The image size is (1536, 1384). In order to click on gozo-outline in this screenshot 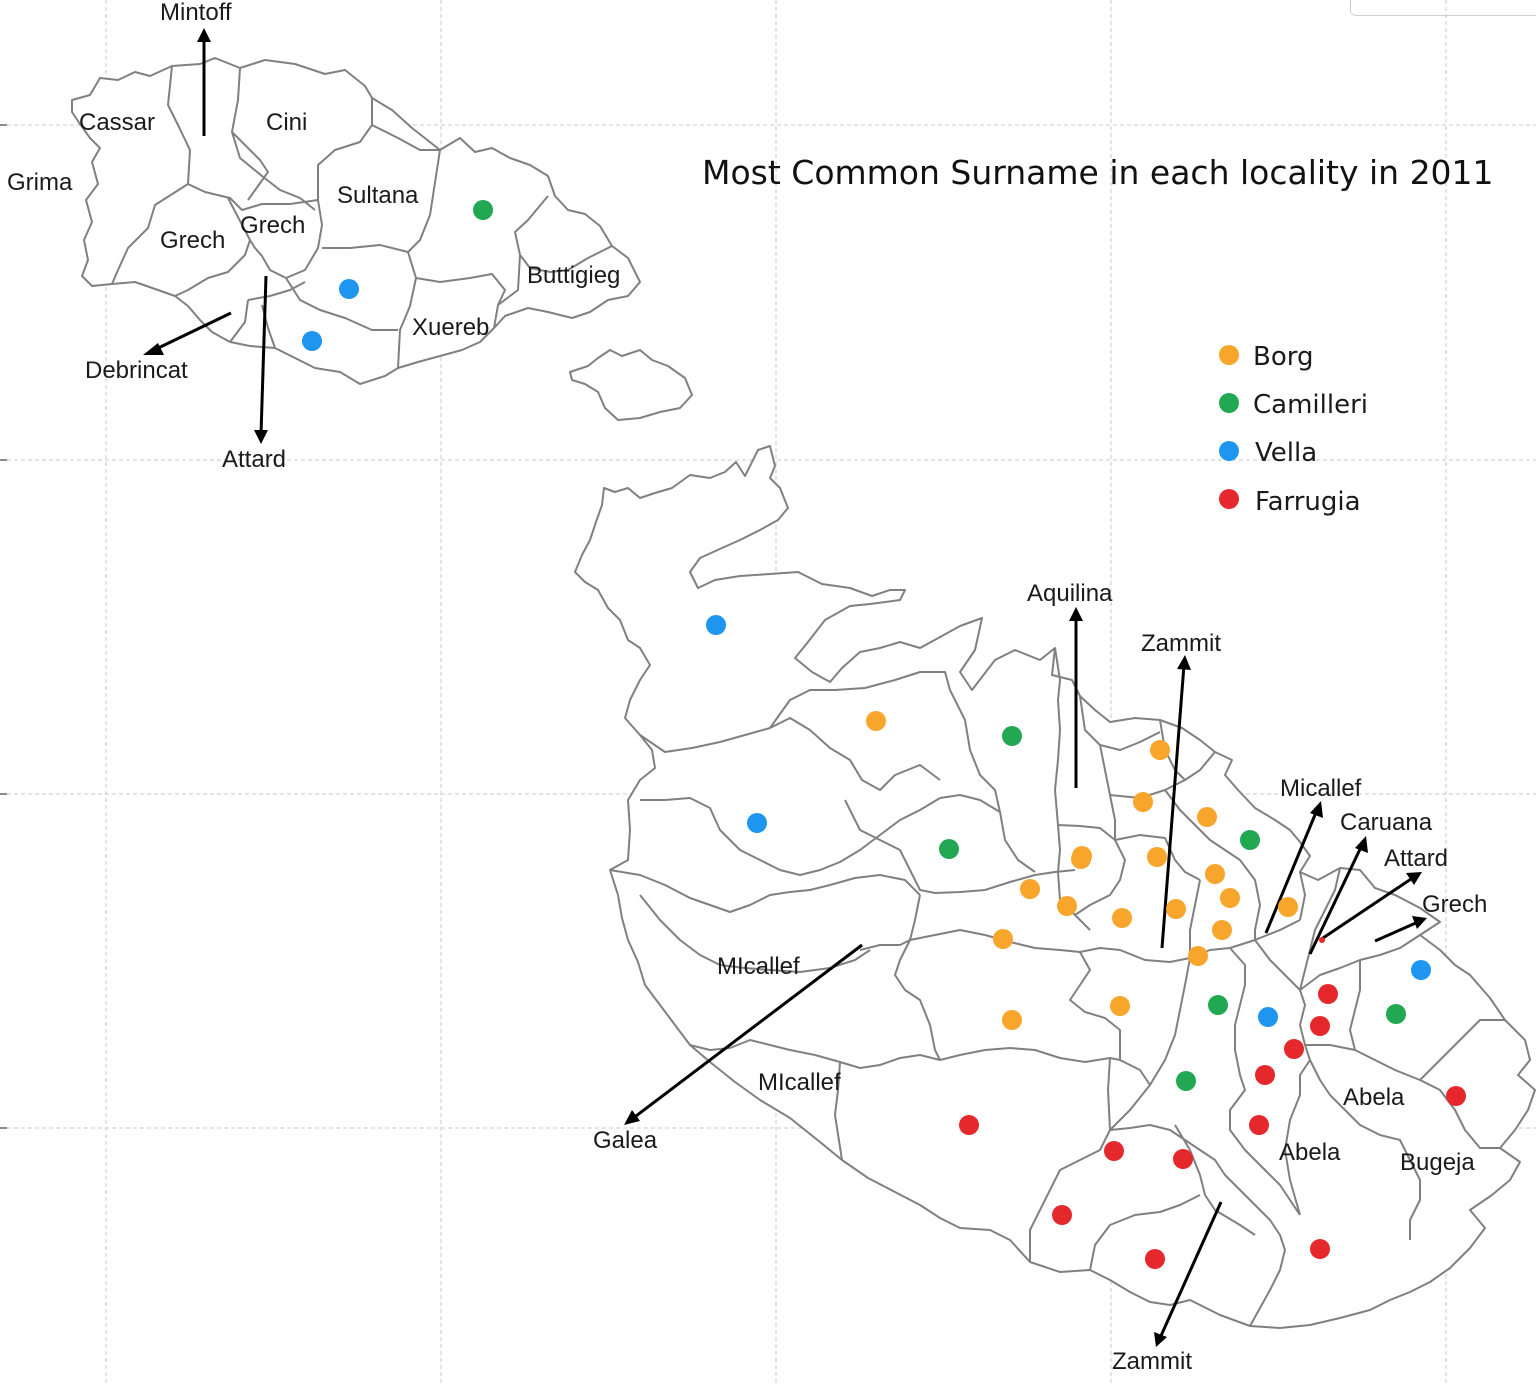, I will do `click(356, 221)`.